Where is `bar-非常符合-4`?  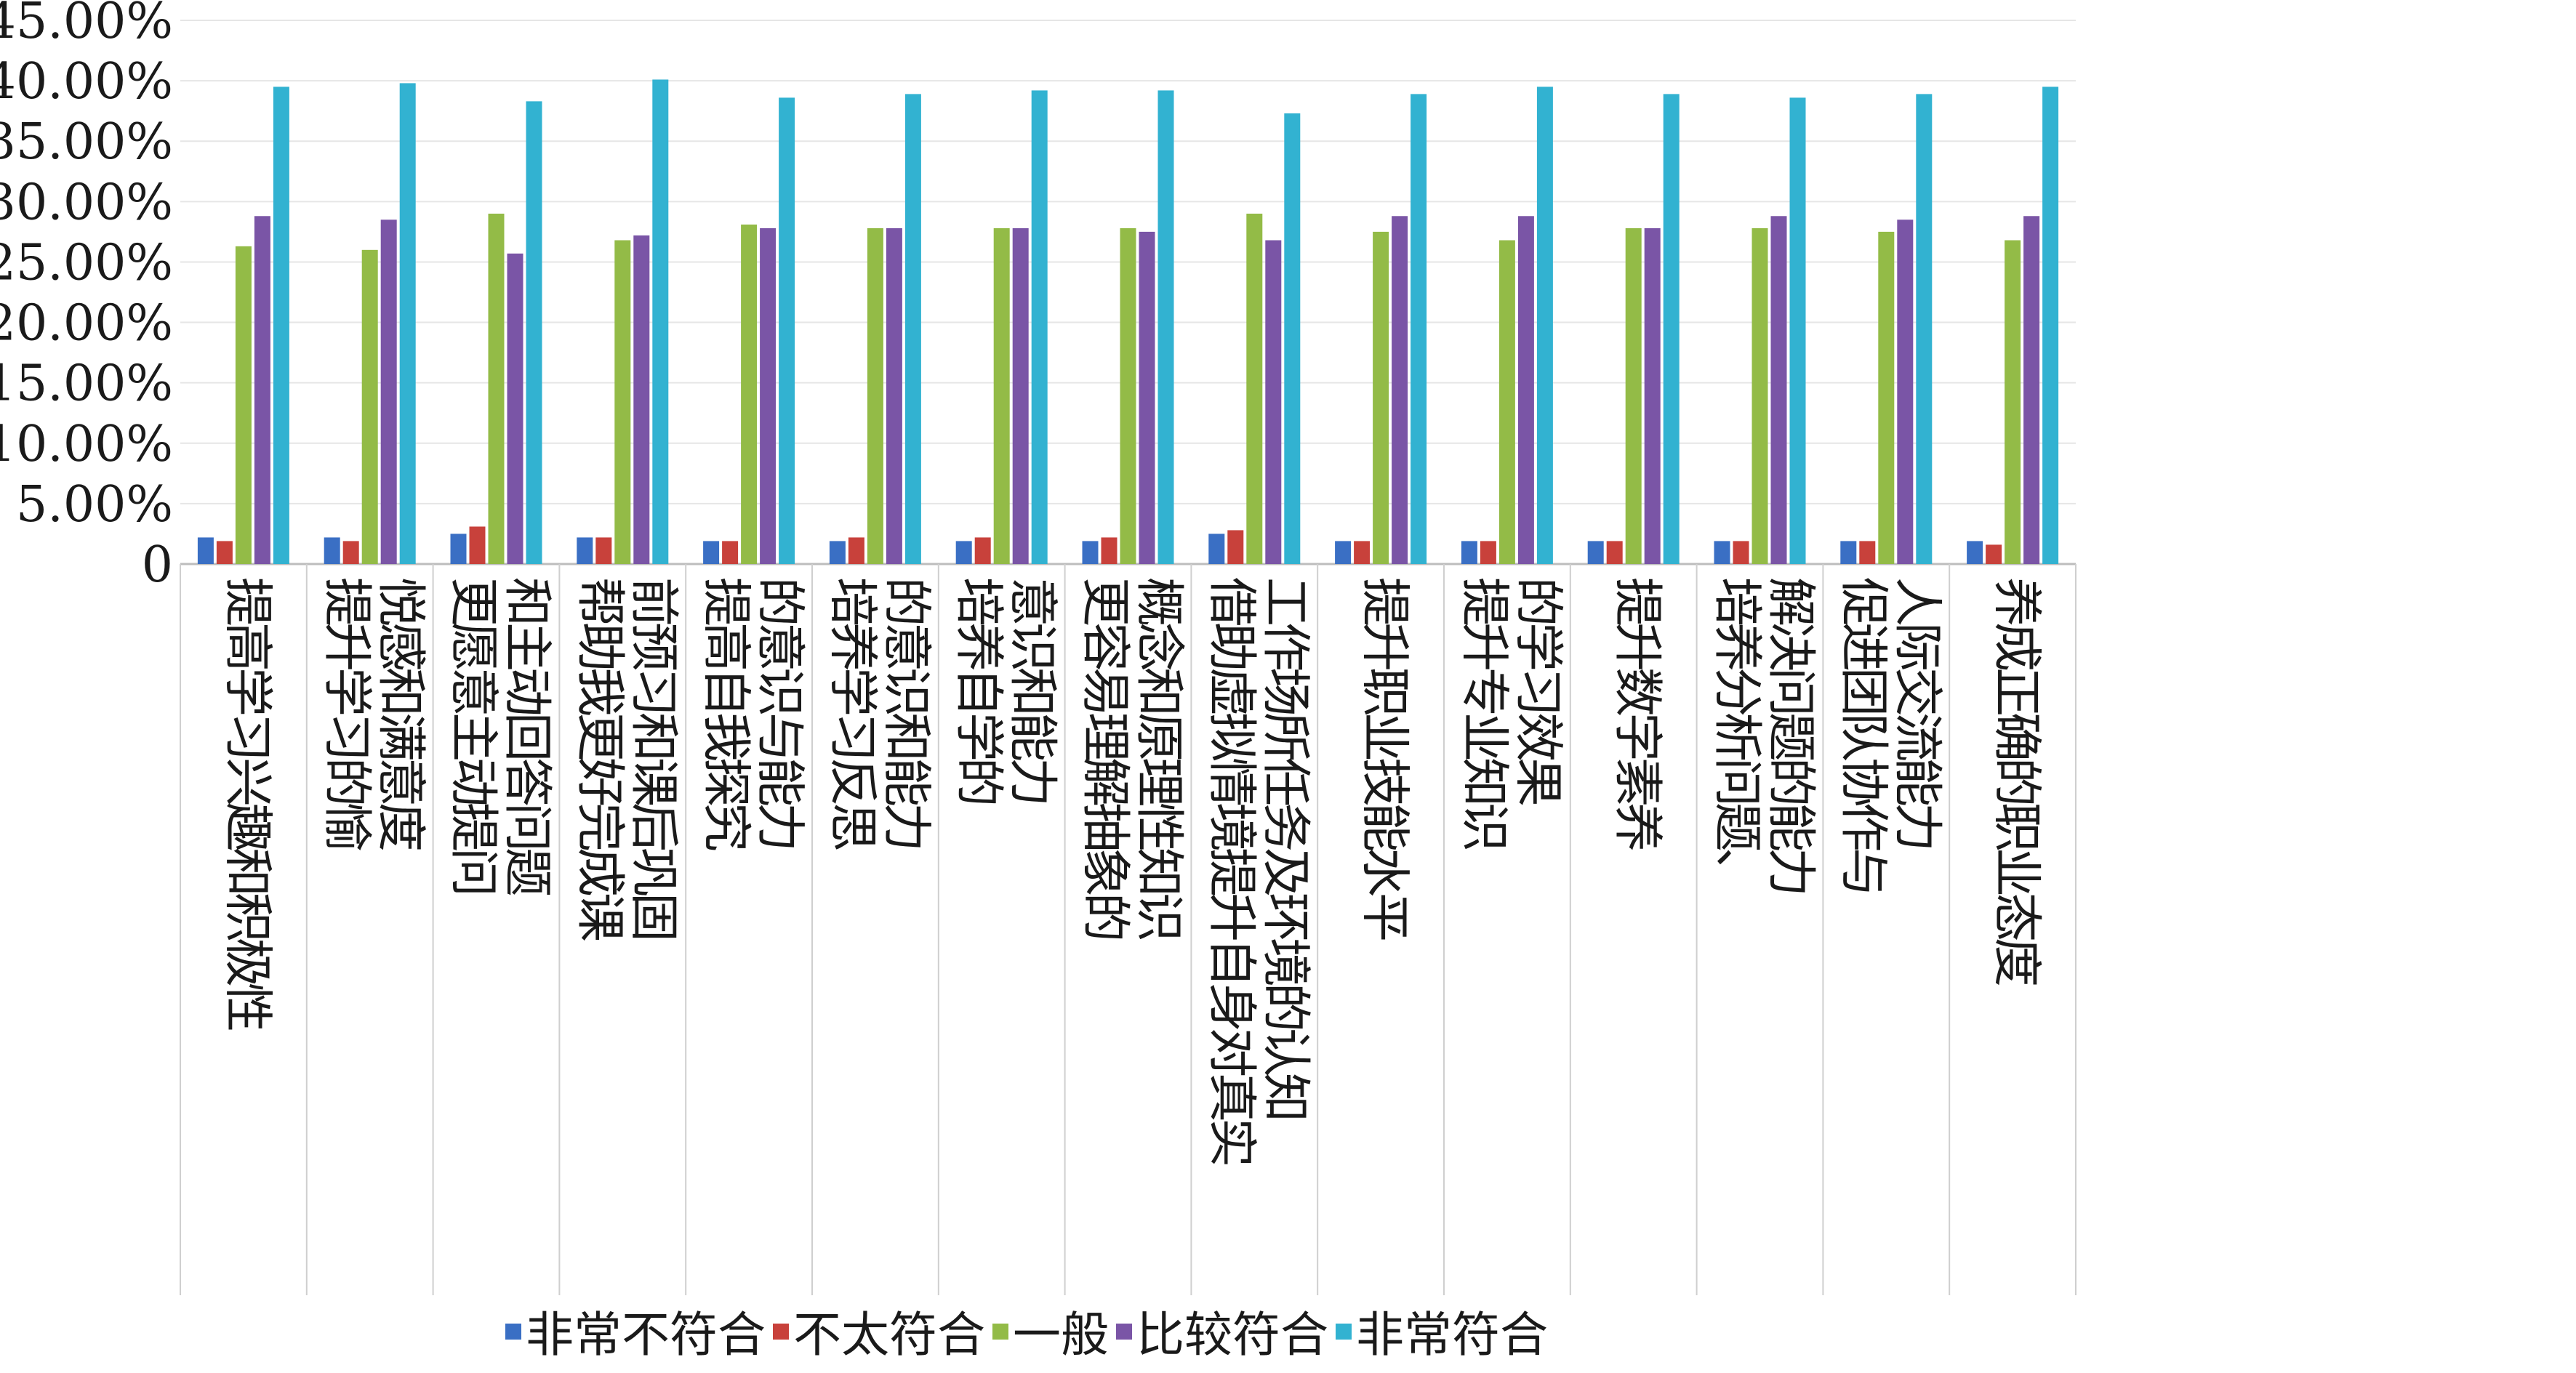 bar-非常符合-4 is located at coordinates (787, 331).